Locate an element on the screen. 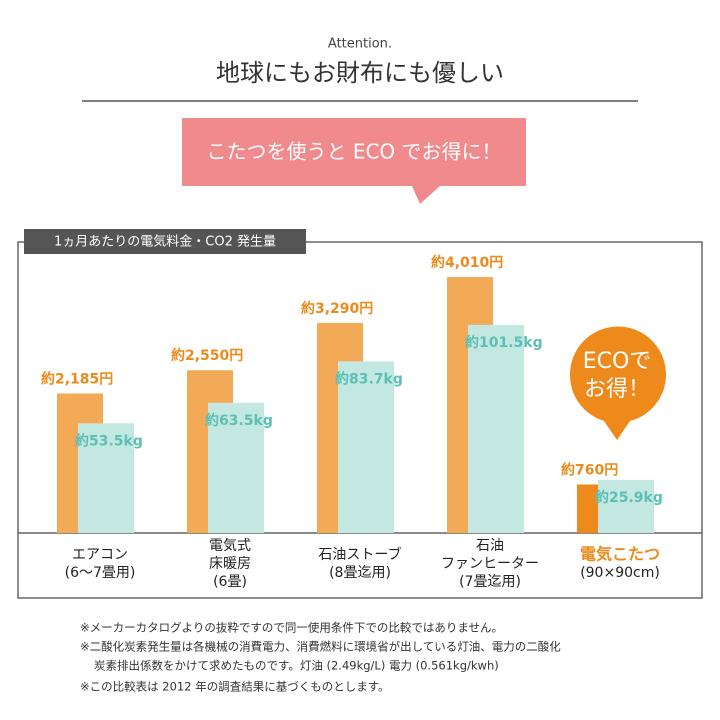  category-label: 床暖房 is located at coordinates (230, 564).